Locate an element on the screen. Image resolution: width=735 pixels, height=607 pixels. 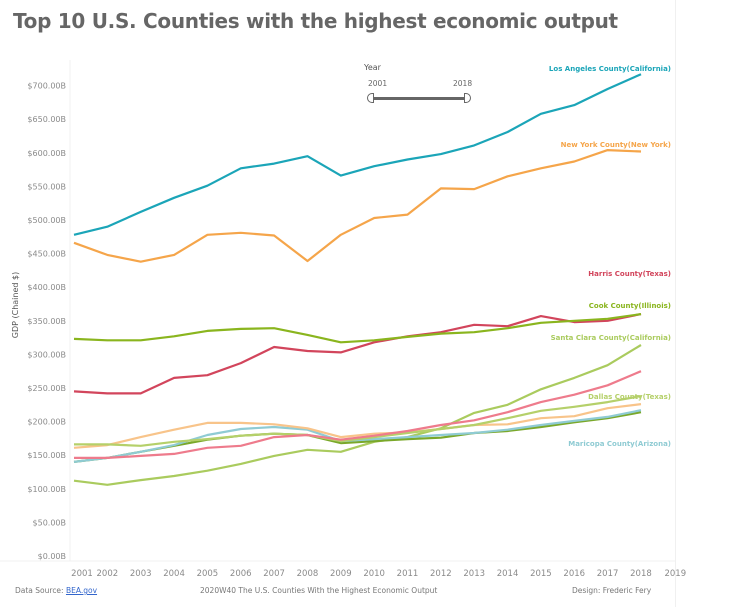
x-tick-label: 2017 is located at coordinates (608, 574).